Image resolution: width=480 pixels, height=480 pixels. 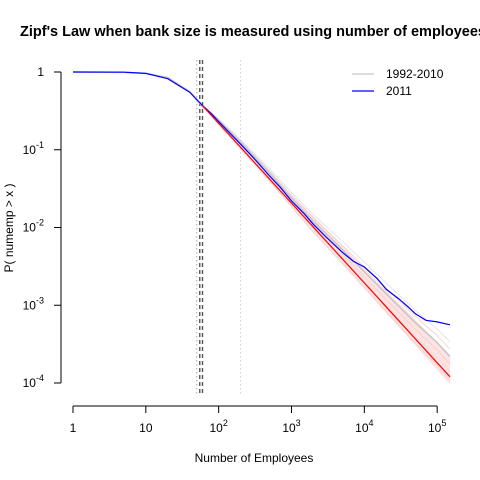 I want to click on tick-label-y-0.01: 10⁻², so click(x=33, y=226).